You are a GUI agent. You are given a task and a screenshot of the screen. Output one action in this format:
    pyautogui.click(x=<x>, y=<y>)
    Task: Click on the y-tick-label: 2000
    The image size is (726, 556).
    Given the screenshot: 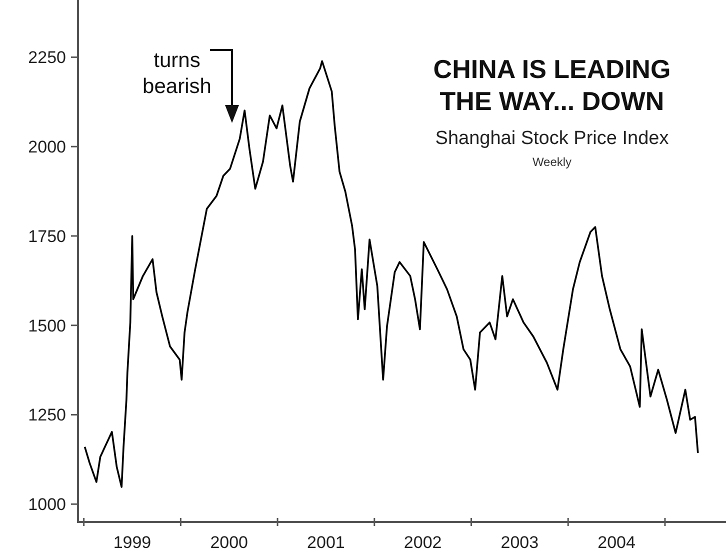 What is the action you would take?
    pyautogui.click(x=47, y=147)
    